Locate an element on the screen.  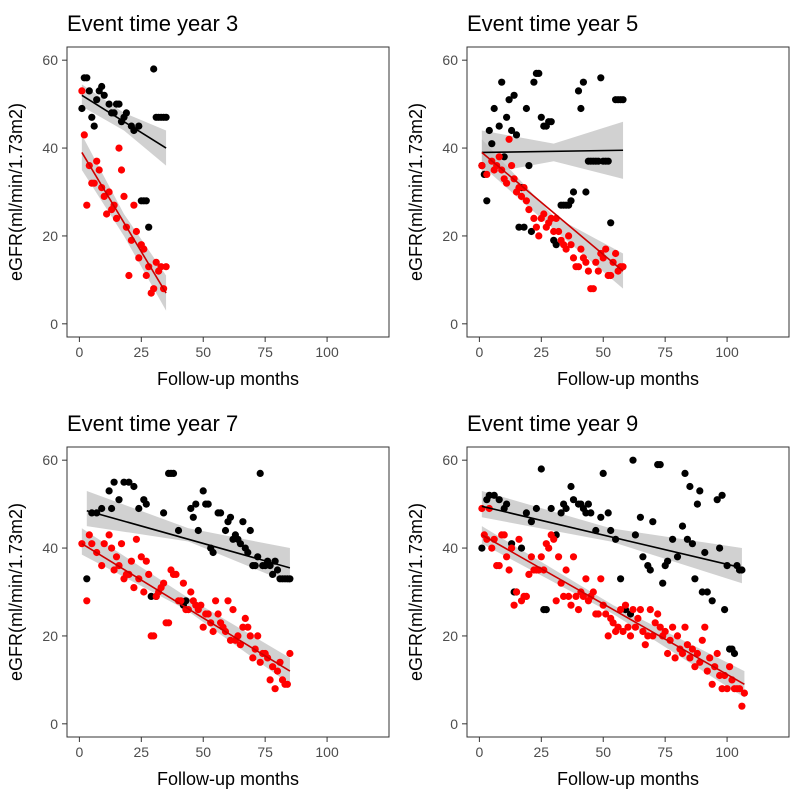
x-axis-label: Follow-up months is located at coordinates (628, 379).